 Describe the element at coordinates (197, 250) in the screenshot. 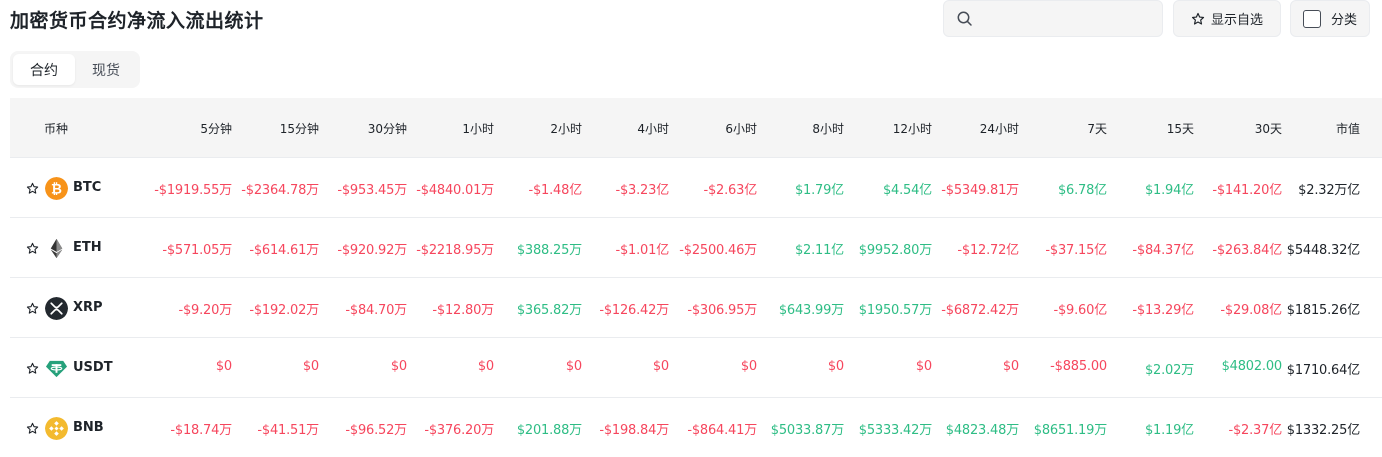

I see `netflow-cell: -$571.05万` at that location.